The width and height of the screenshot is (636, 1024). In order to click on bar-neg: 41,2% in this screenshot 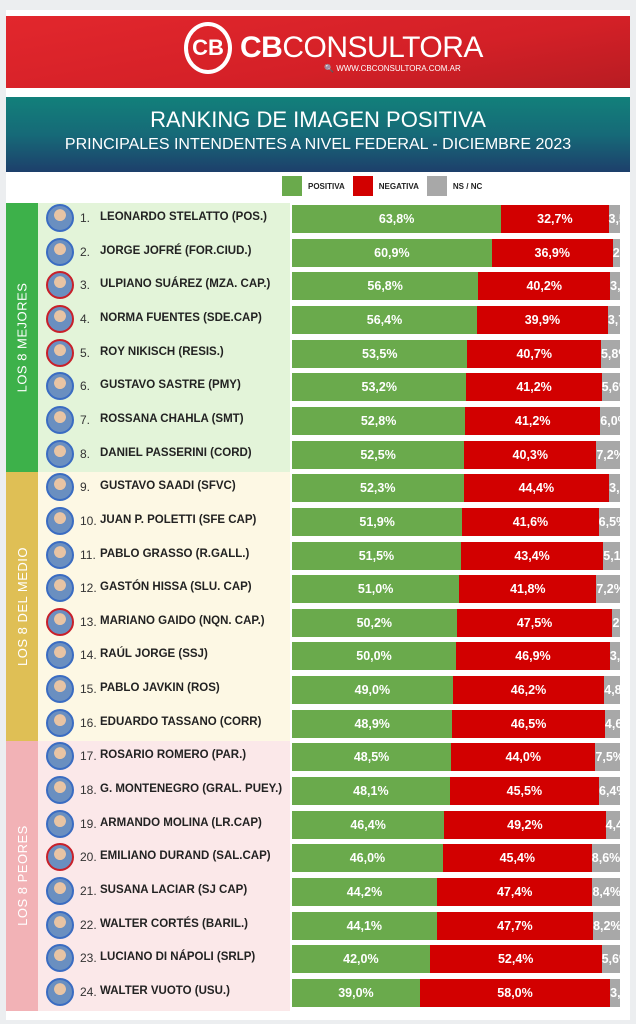, I will do `click(533, 420)`.